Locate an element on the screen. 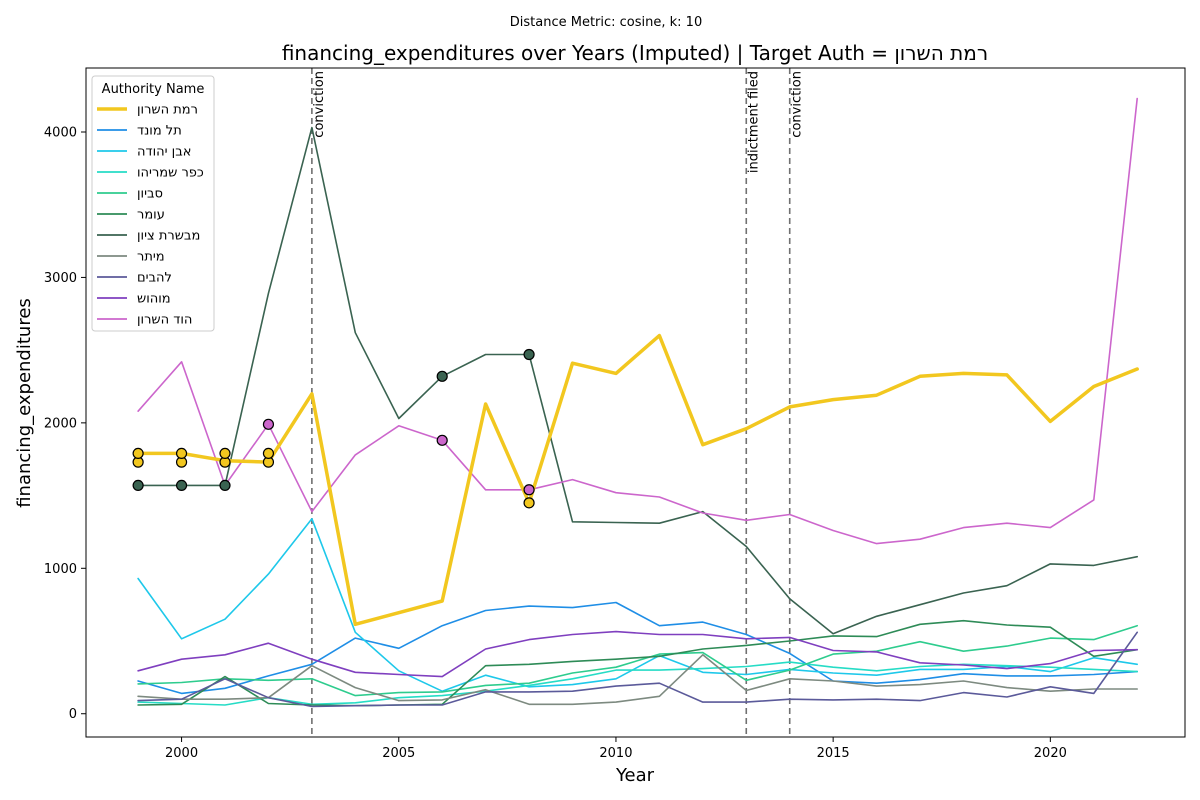  legend-title: Authority Name is located at coordinates (153, 89).